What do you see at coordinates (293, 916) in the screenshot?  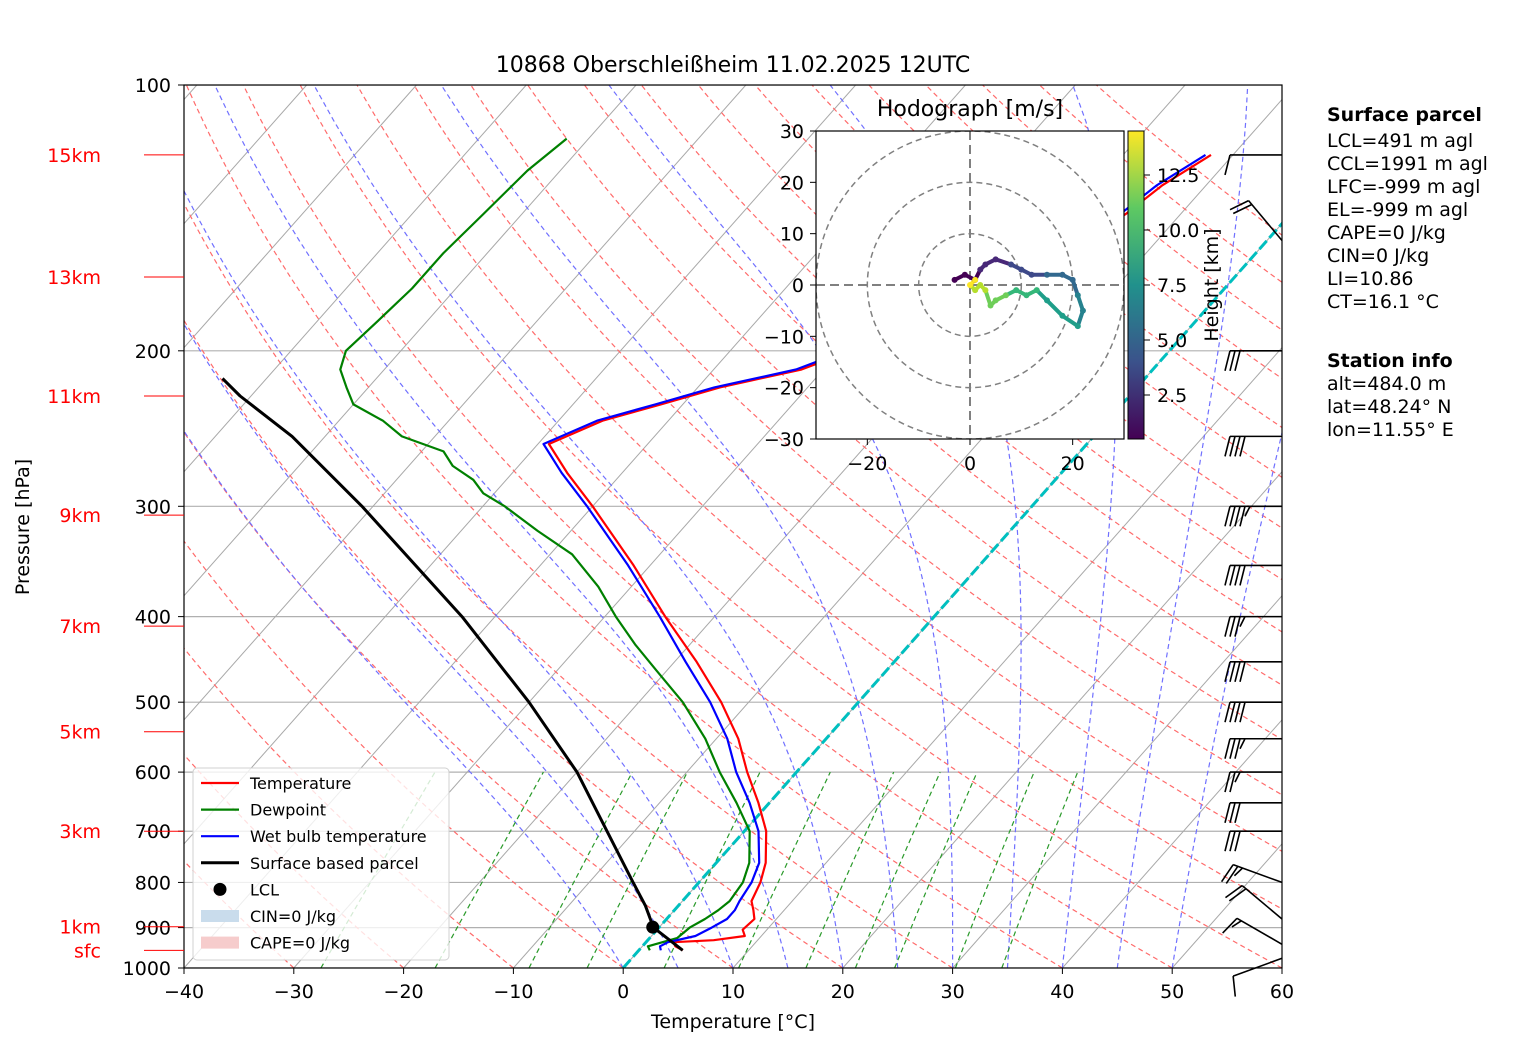 I see `legend-label: CIN=0 J/kg` at bounding box center [293, 916].